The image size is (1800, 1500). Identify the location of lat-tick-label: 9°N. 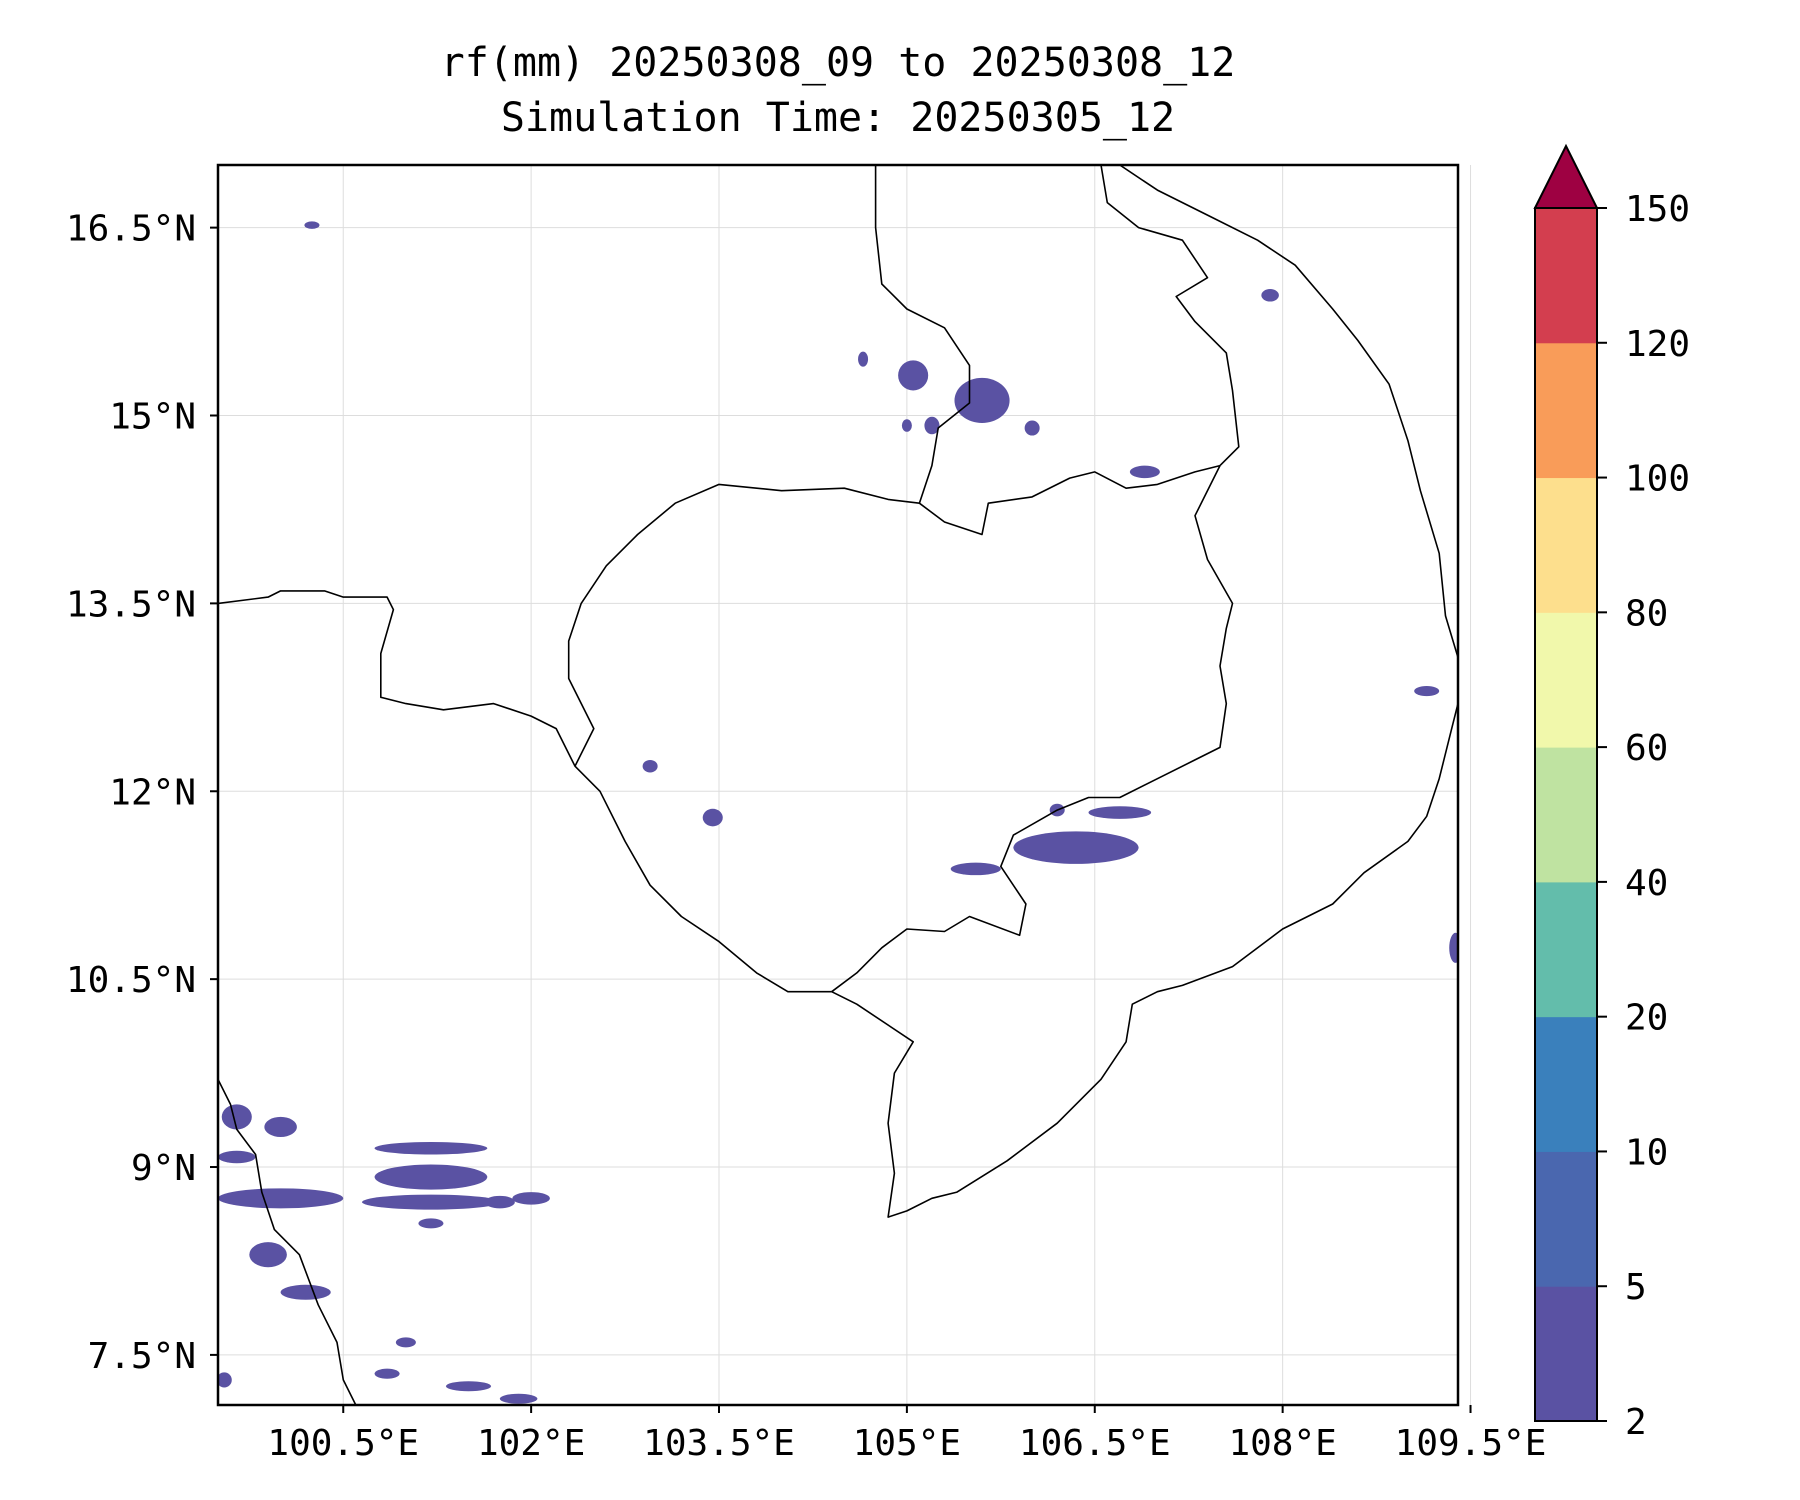
(163, 1168).